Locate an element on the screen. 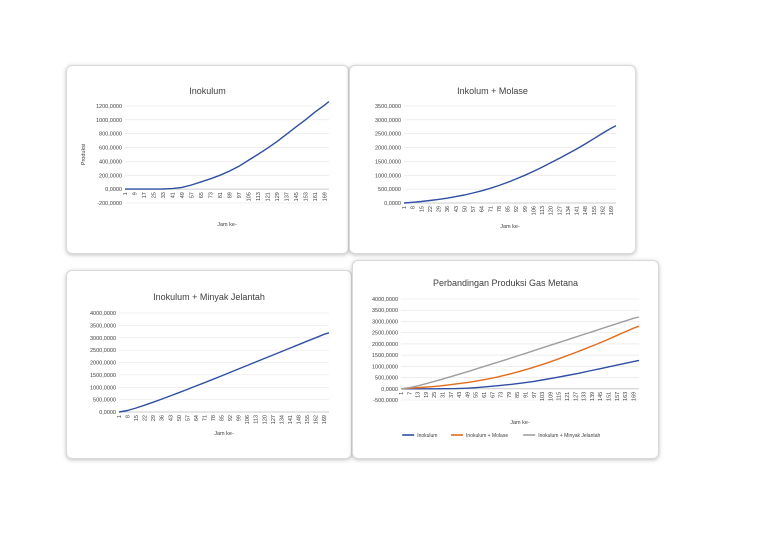  x-tick-label: 109 is located at coordinates (551, 396).